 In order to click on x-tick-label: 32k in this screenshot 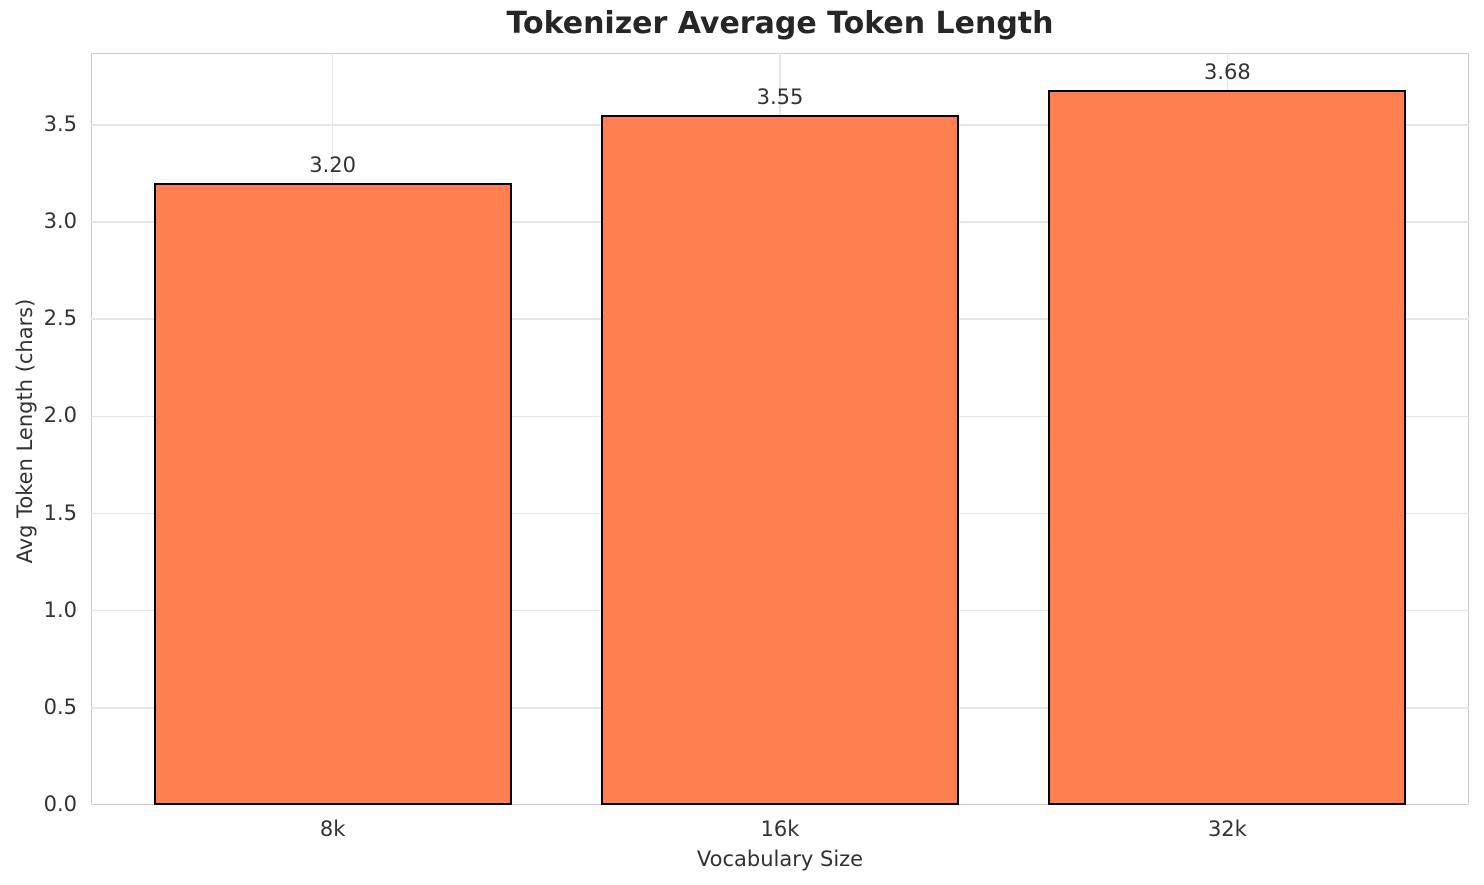, I will do `click(1227, 829)`.